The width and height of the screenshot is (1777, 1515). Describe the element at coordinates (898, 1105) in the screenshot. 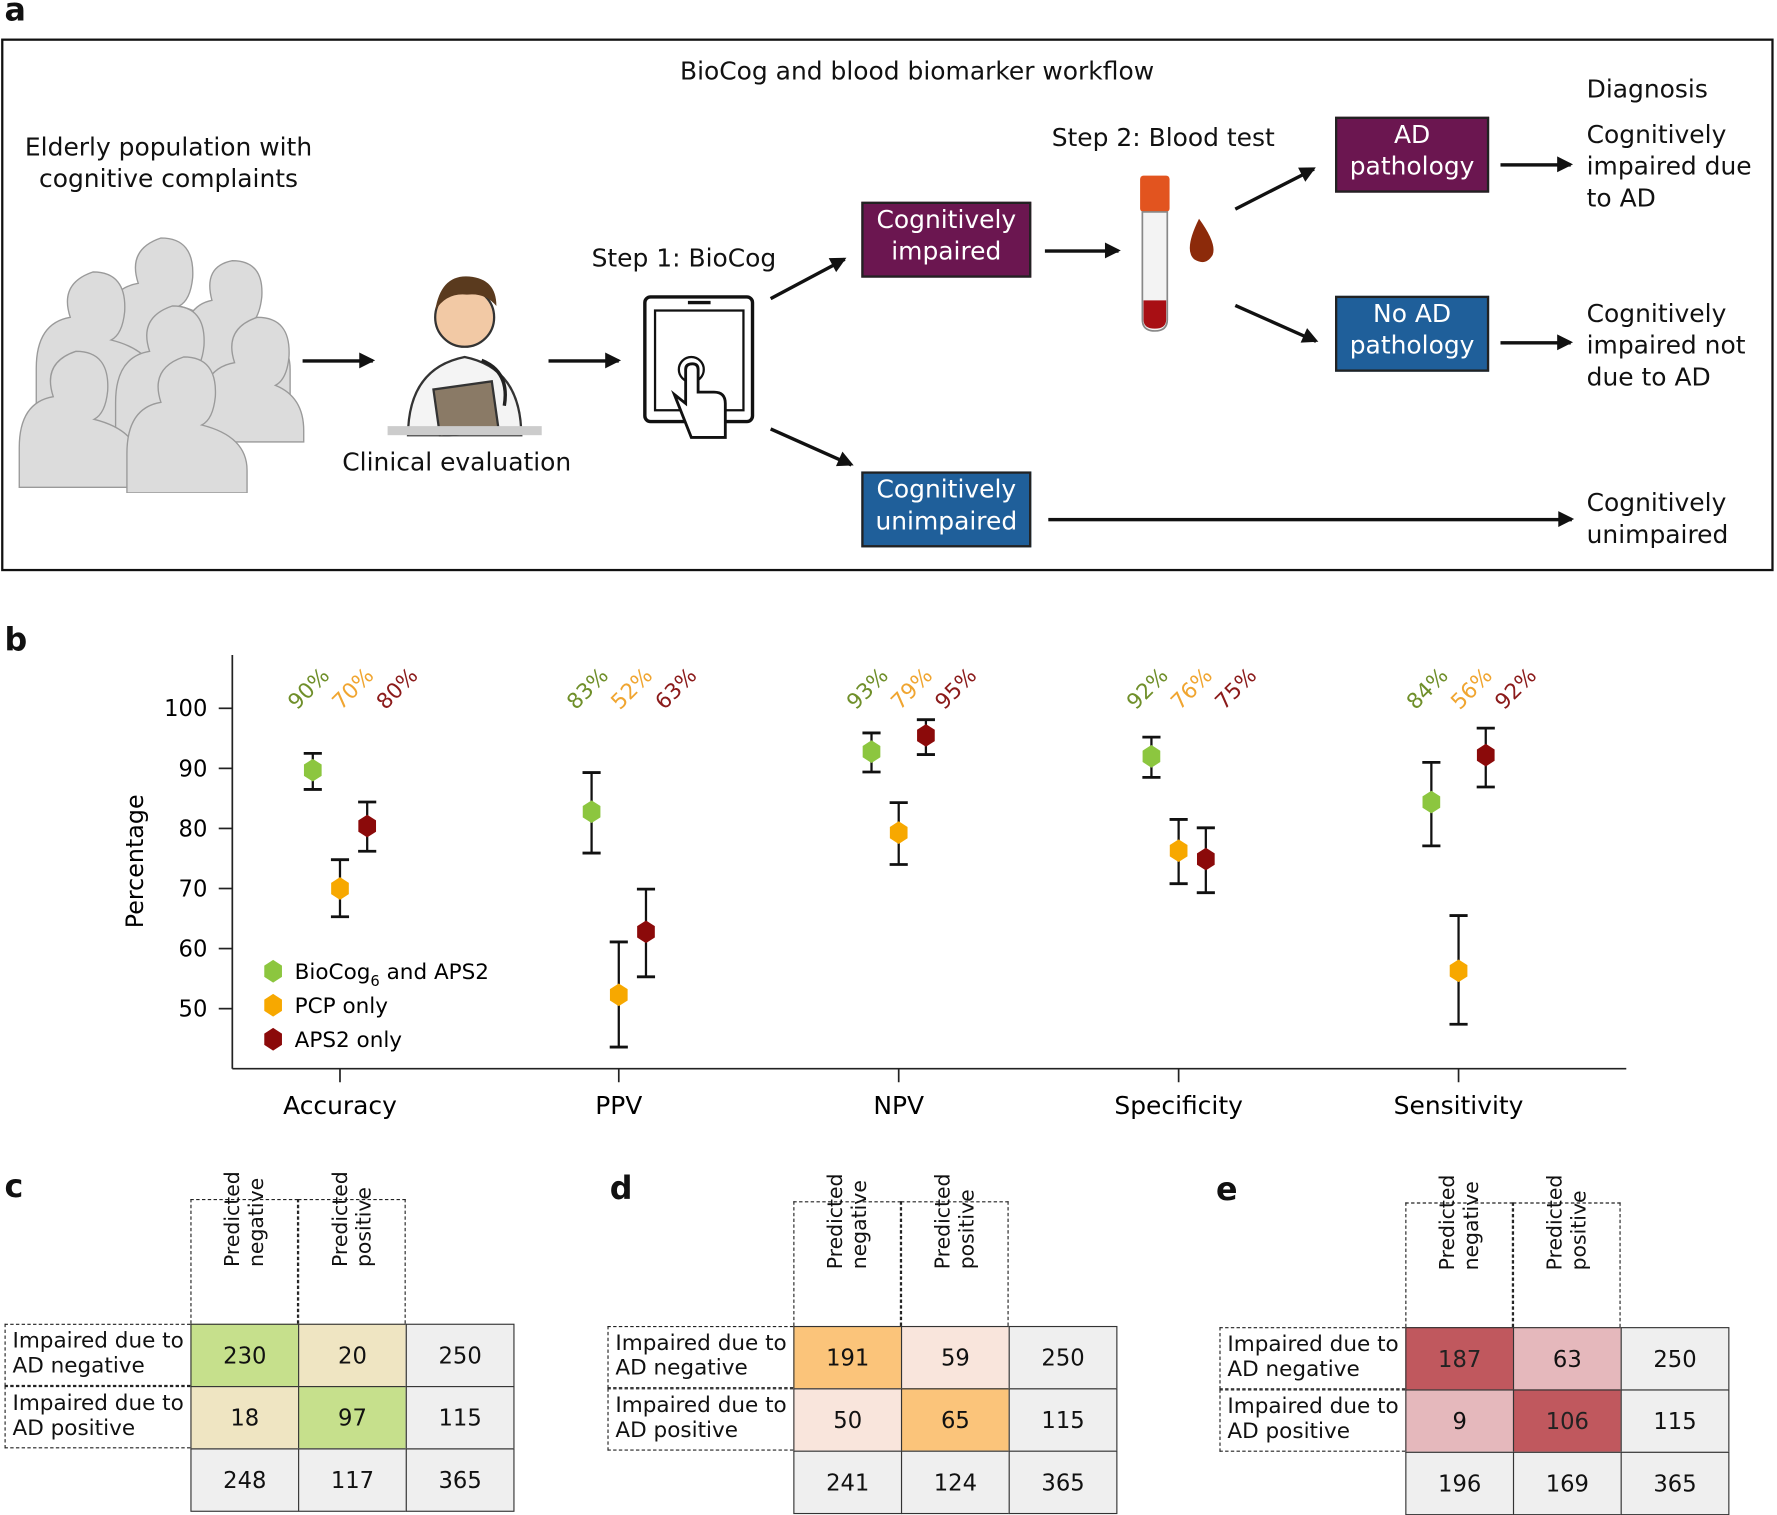

I see `x-tick-label: NPV` at that location.